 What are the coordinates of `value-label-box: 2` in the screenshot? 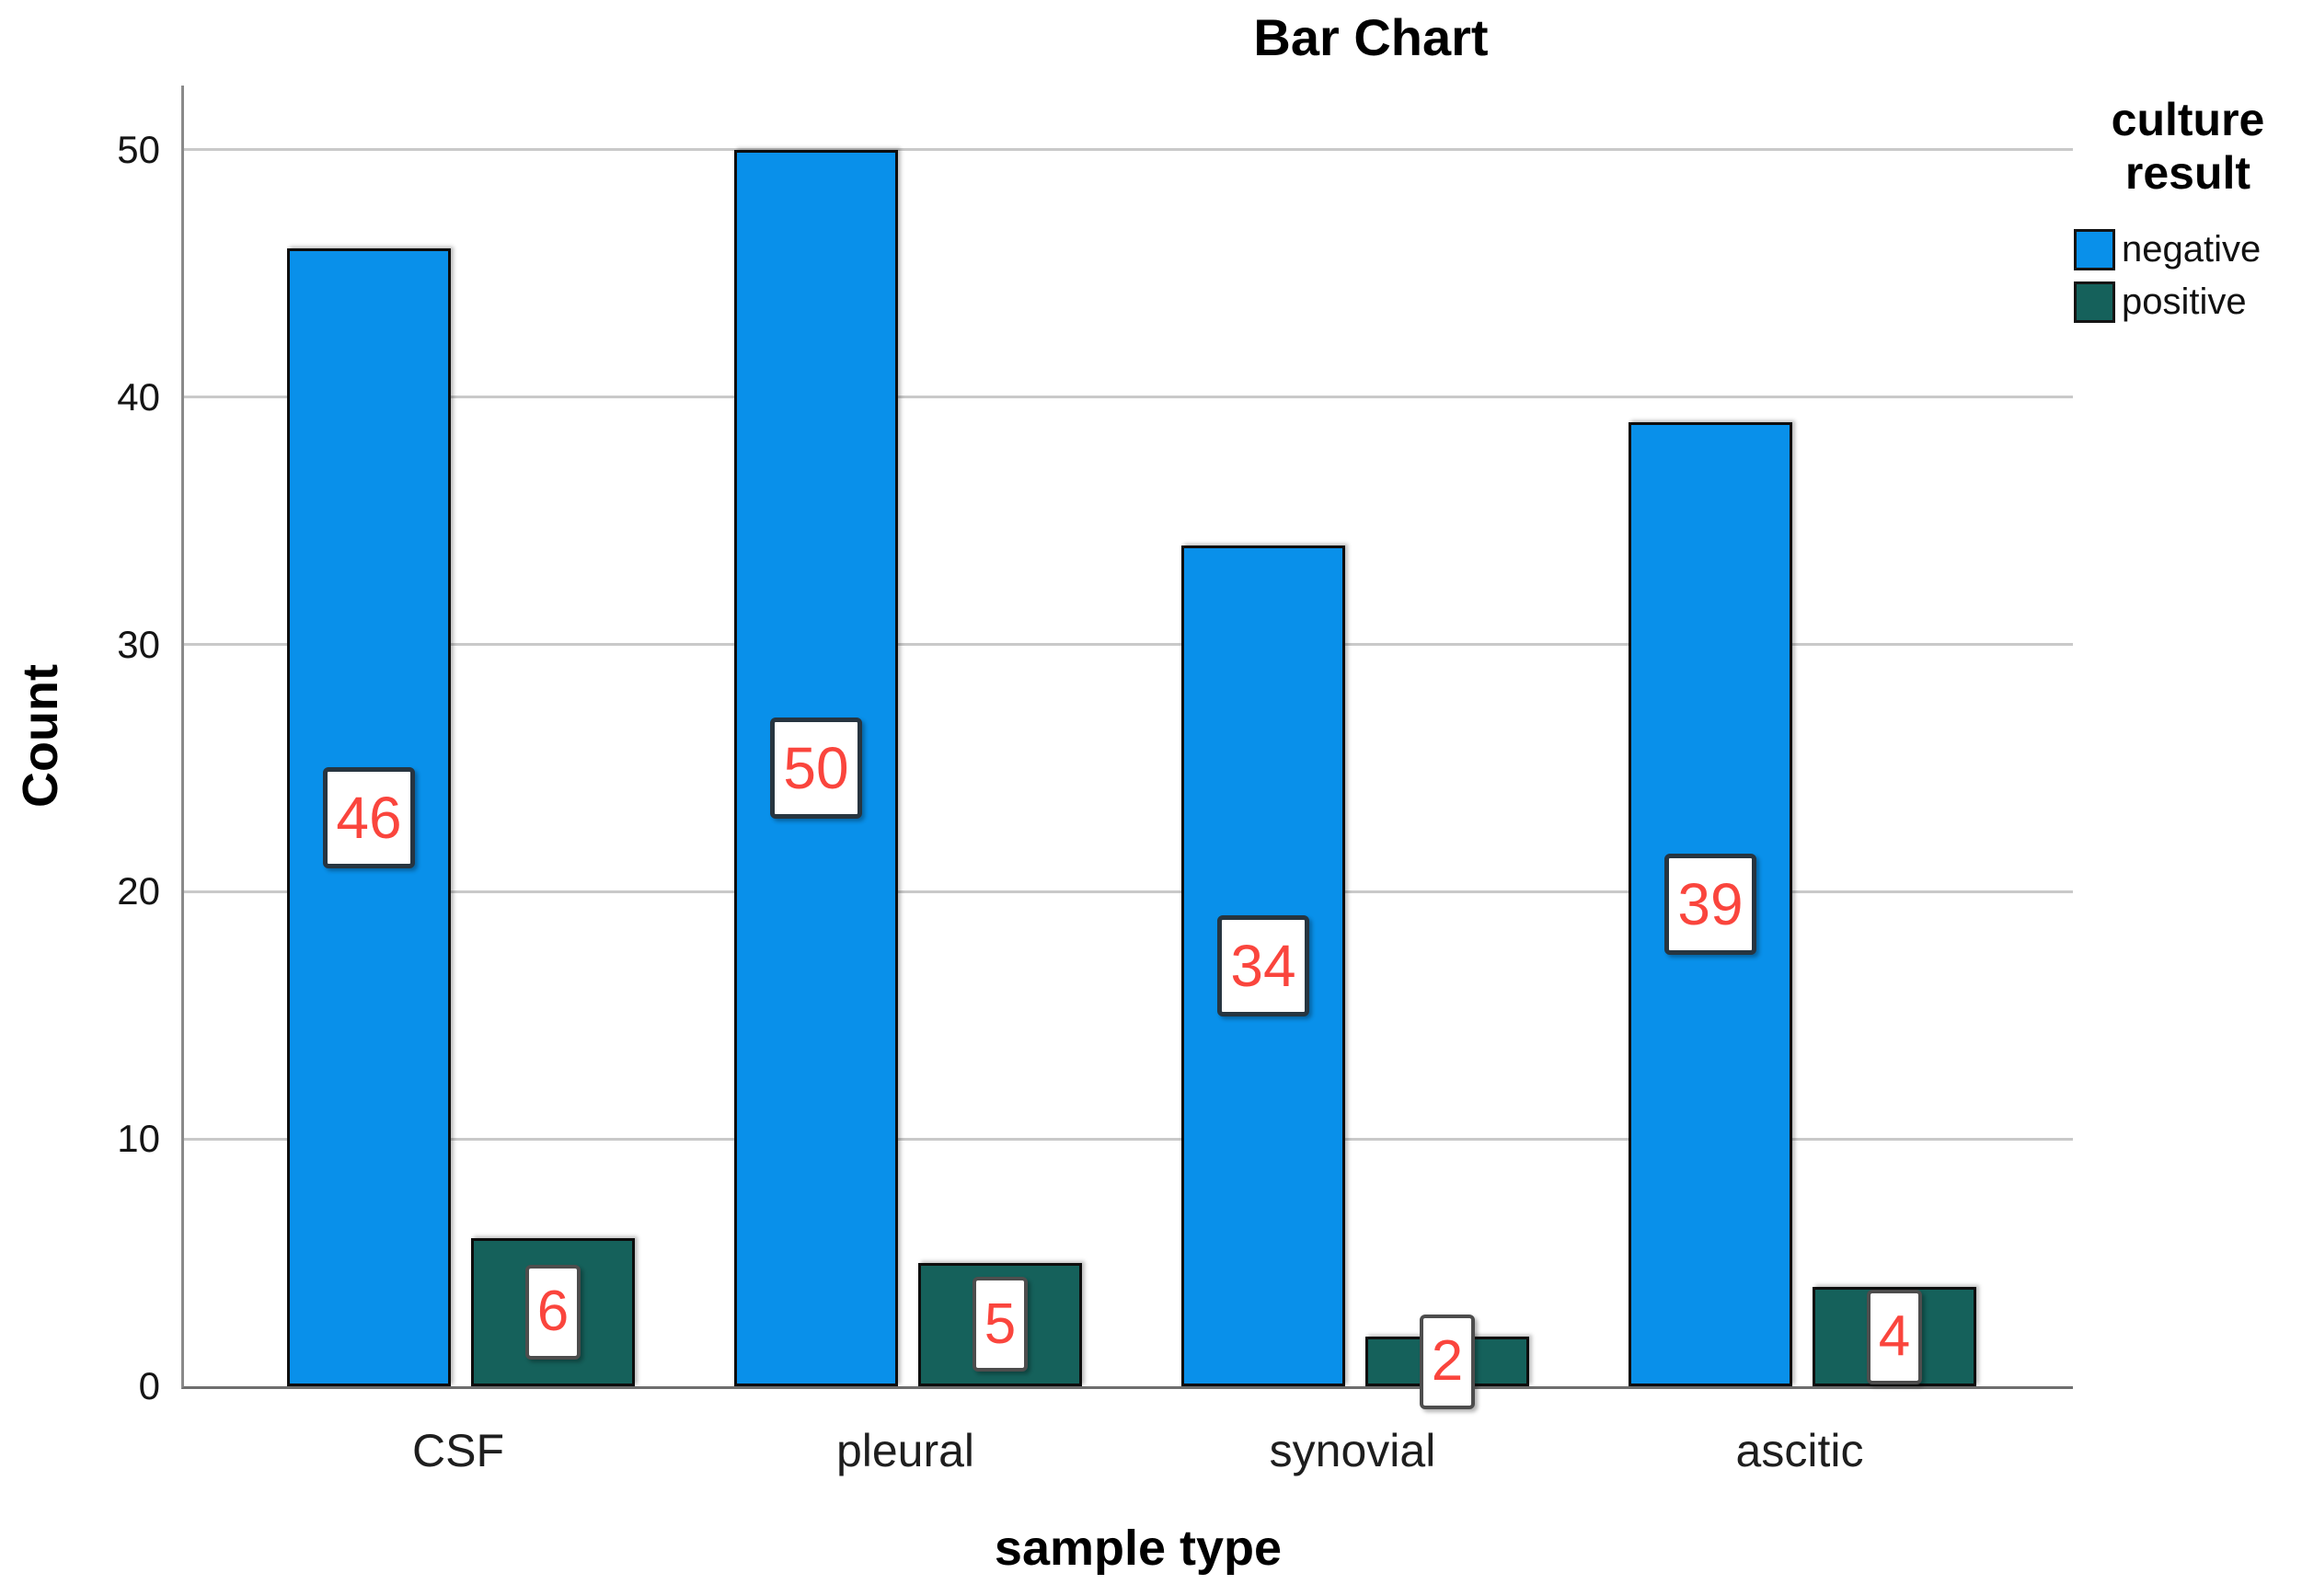 It's located at (1448, 1361).